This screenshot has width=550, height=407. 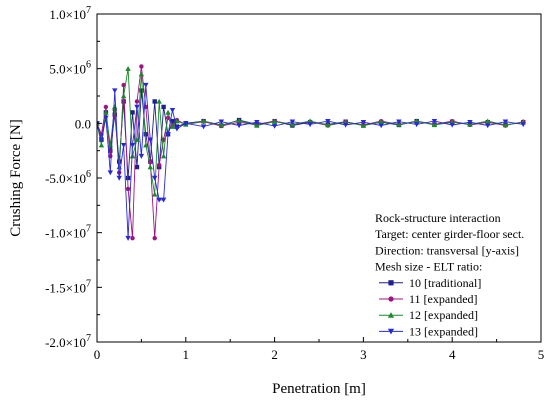 What do you see at coordinates (68, 177) in the screenshot?
I see `y-tick-label: -5.0×10⁶` at bounding box center [68, 177].